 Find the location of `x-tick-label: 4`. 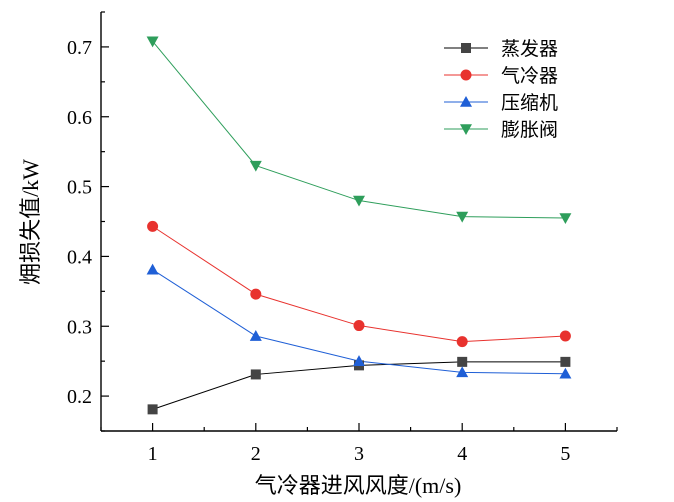

x-tick-label: 4 is located at coordinates (462, 454).